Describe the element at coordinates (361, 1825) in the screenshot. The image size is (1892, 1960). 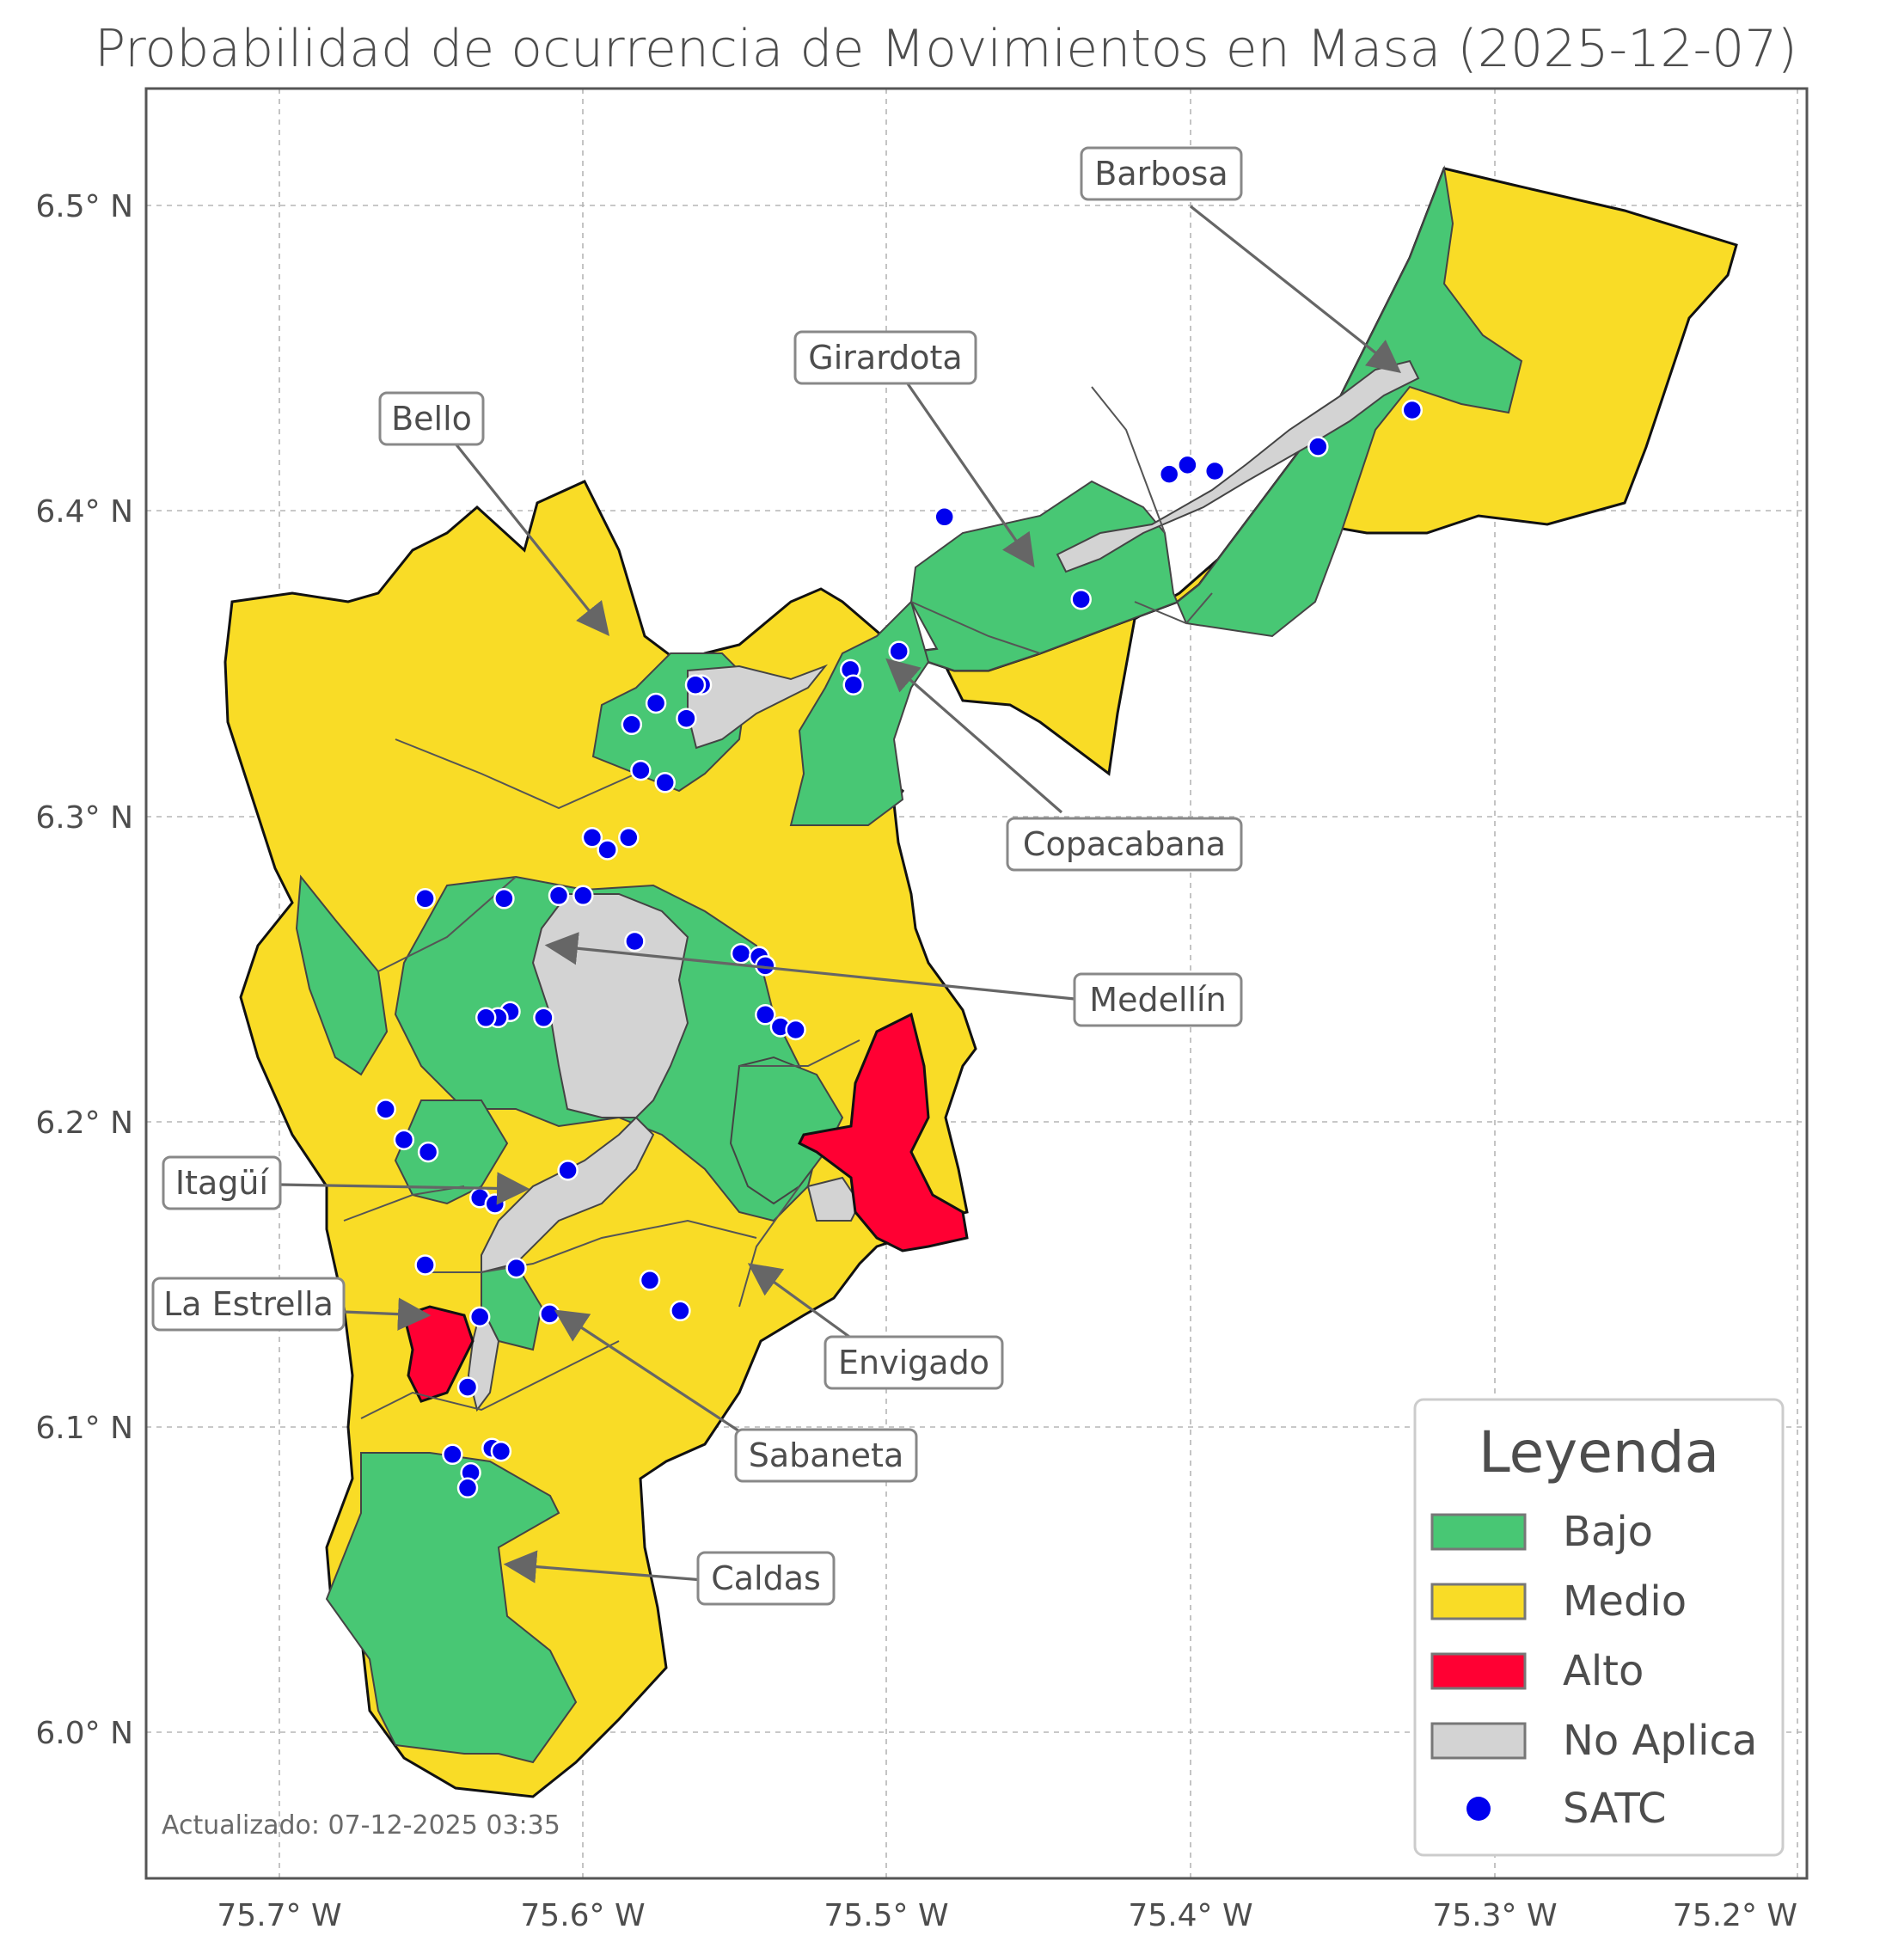
I see `updated-timestamp: Actualizado: 07-12-2025 03:35` at that location.